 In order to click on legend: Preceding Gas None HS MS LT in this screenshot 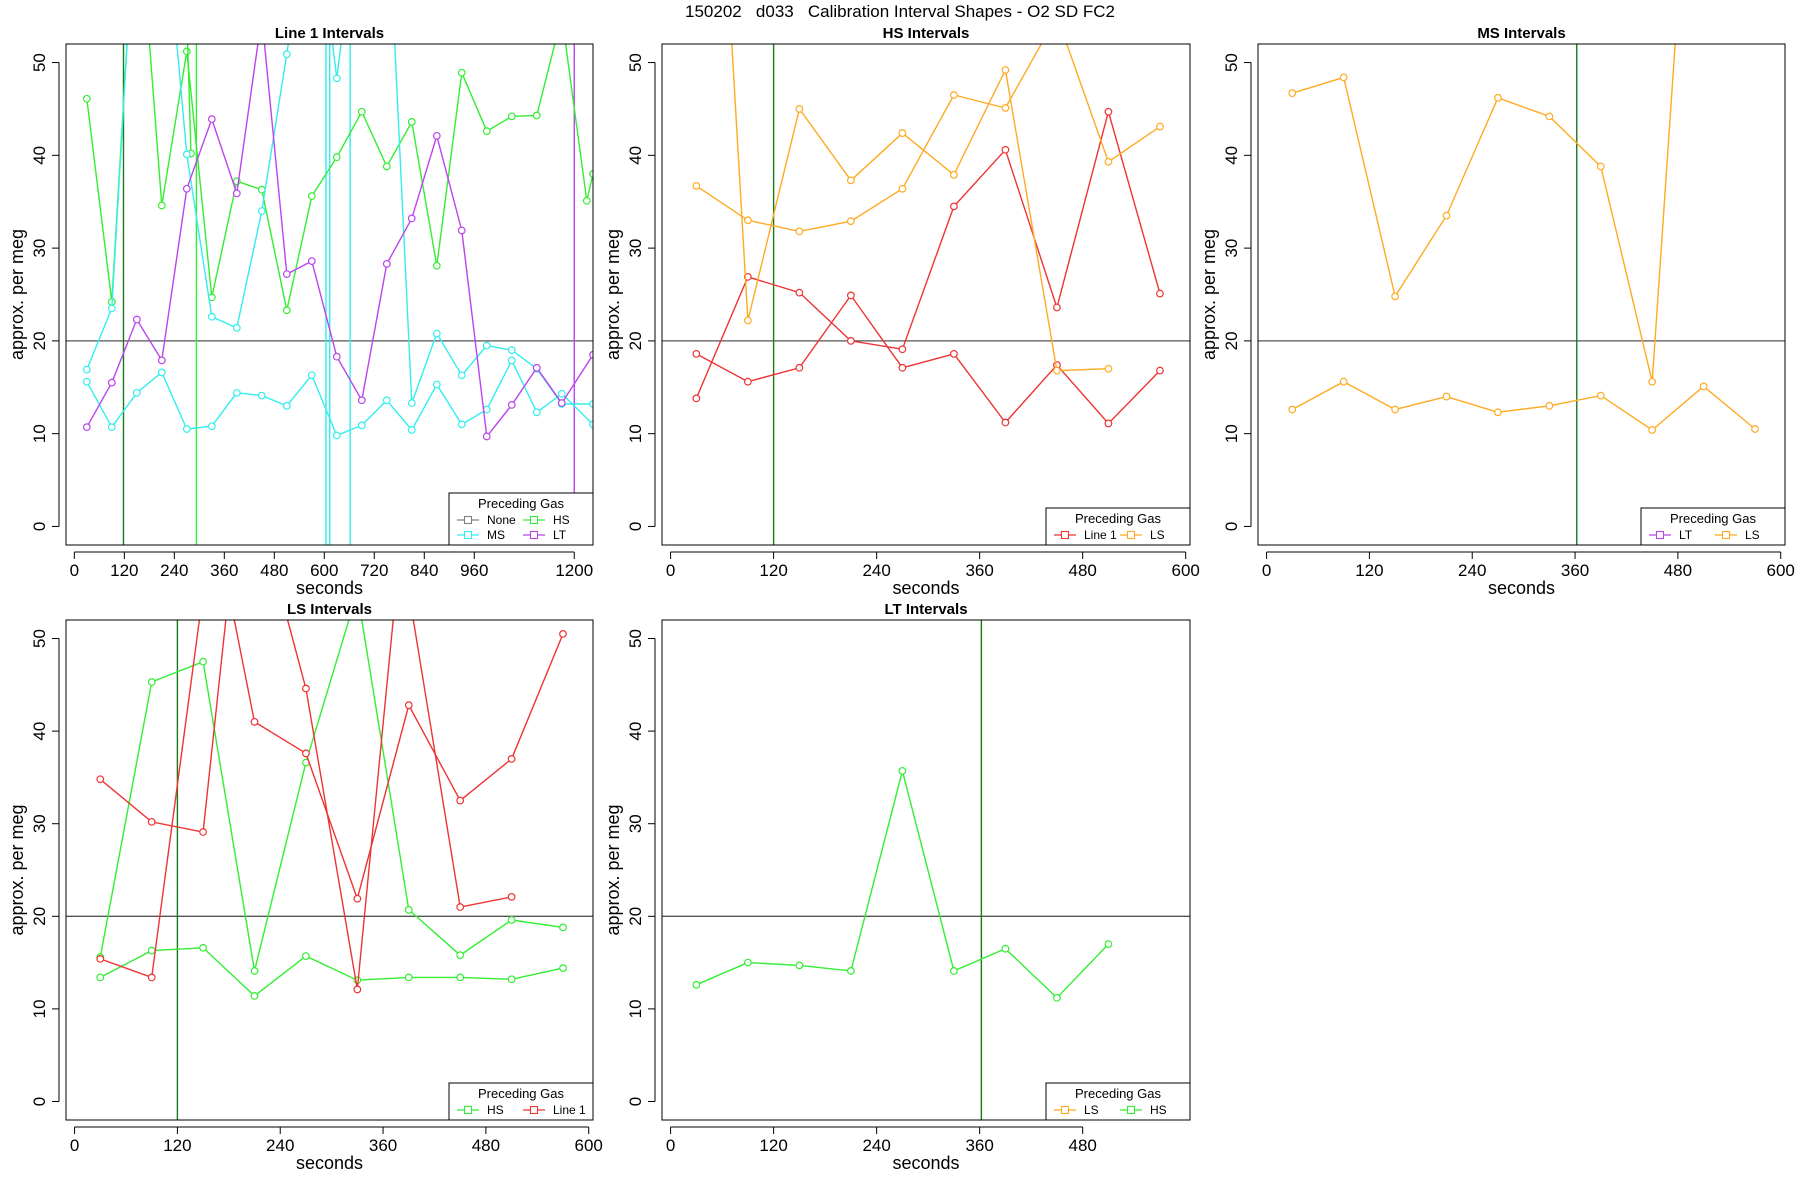, I will do `click(521, 519)`.